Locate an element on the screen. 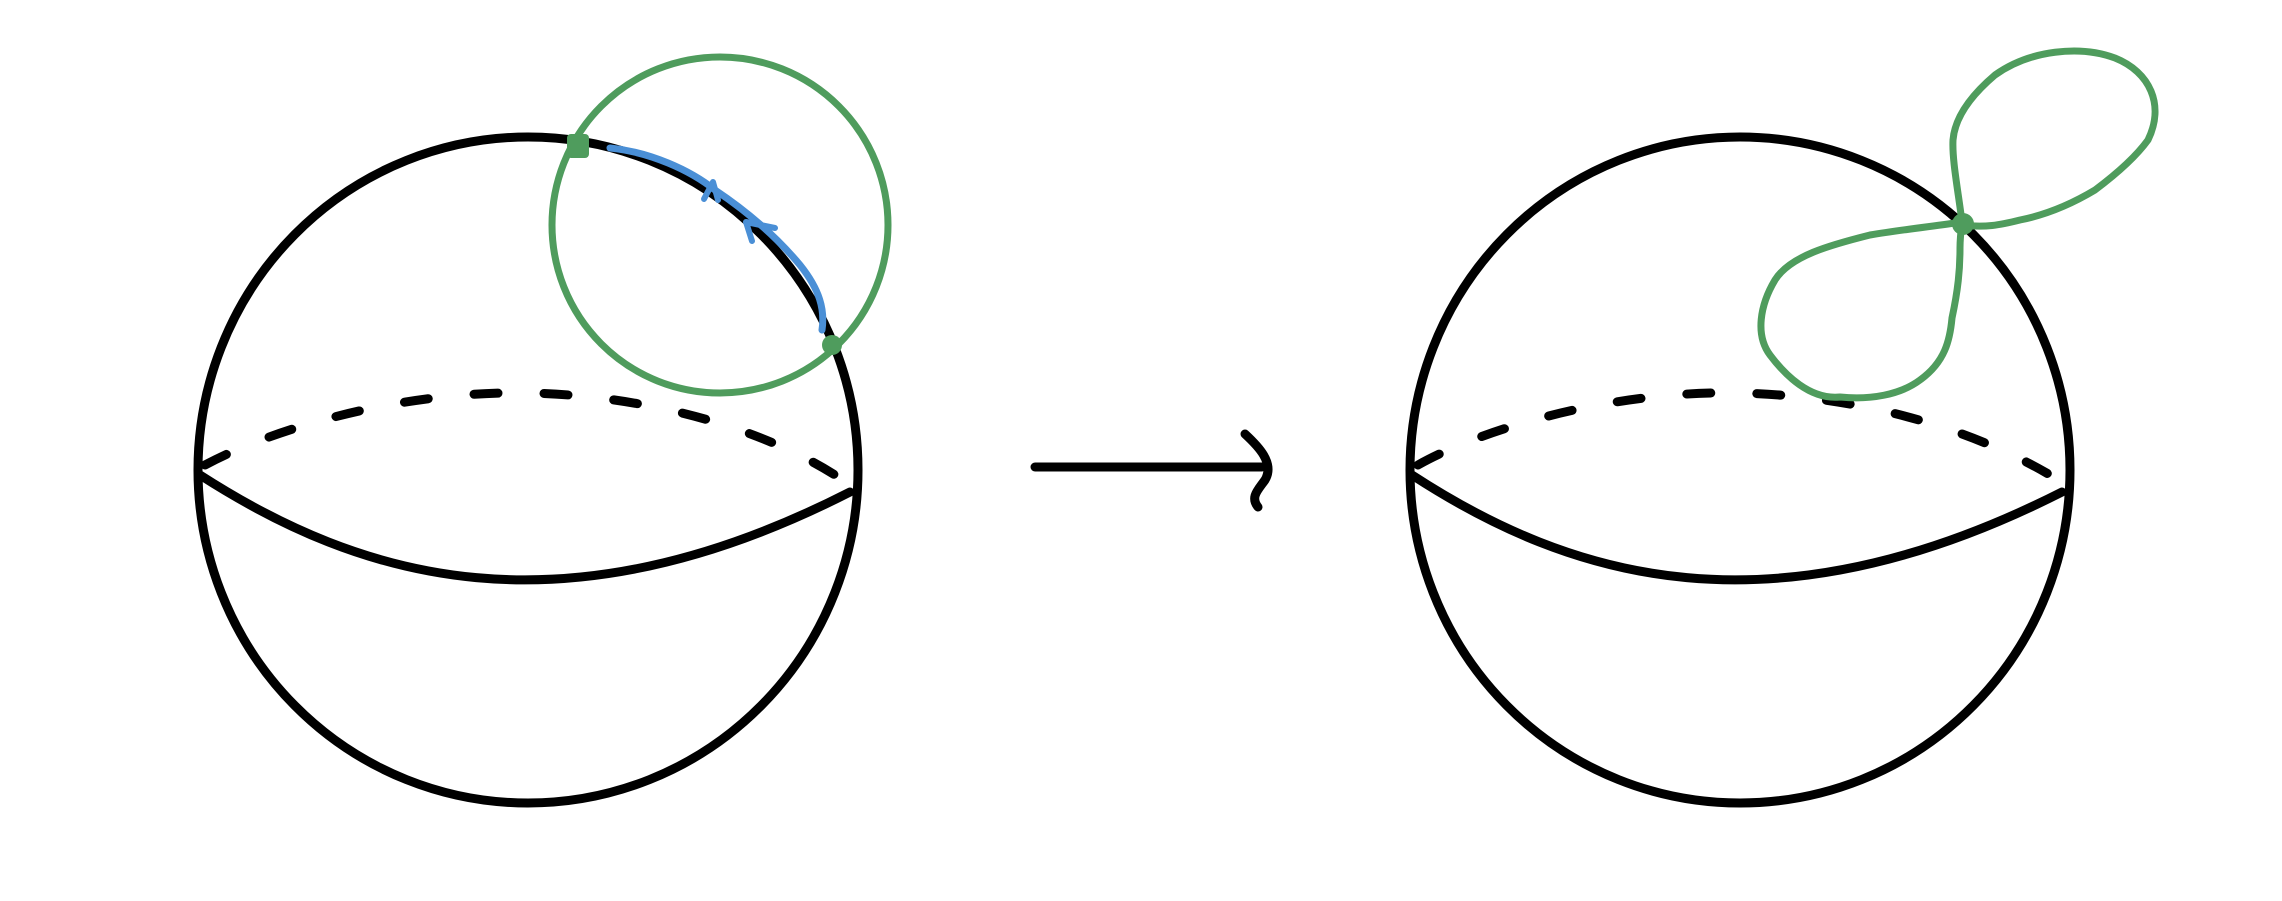  right-arrow-icon is located at coordinates (1151, 470).